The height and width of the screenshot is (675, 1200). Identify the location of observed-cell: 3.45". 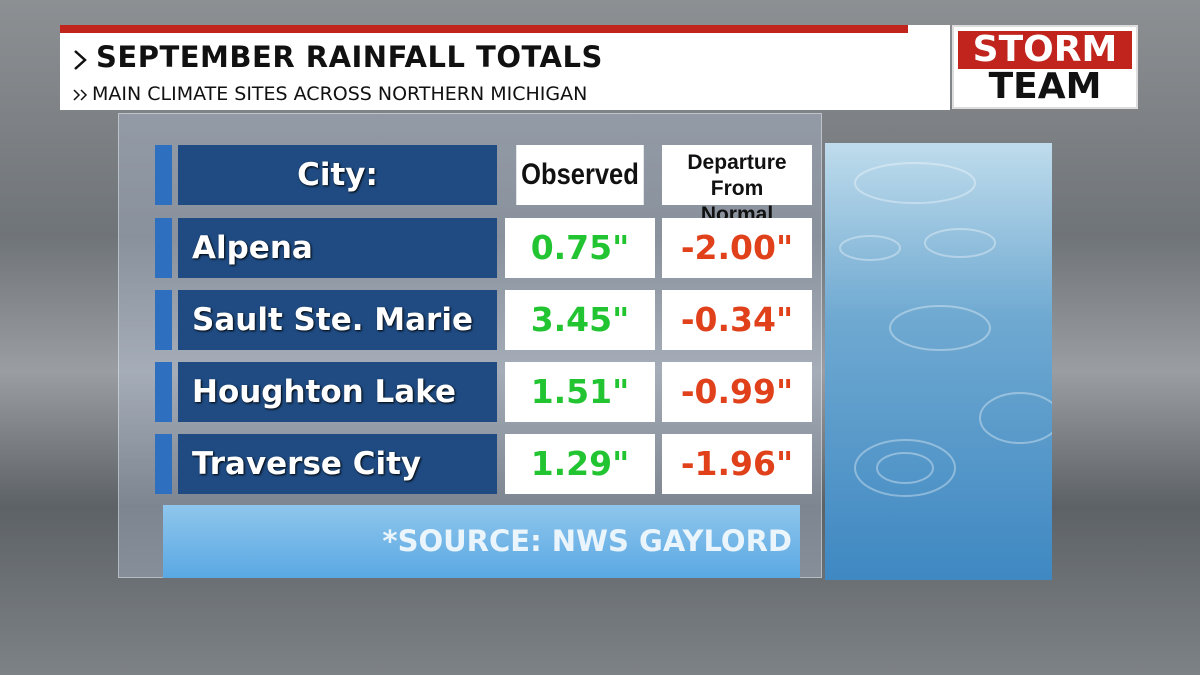
(580, 320).